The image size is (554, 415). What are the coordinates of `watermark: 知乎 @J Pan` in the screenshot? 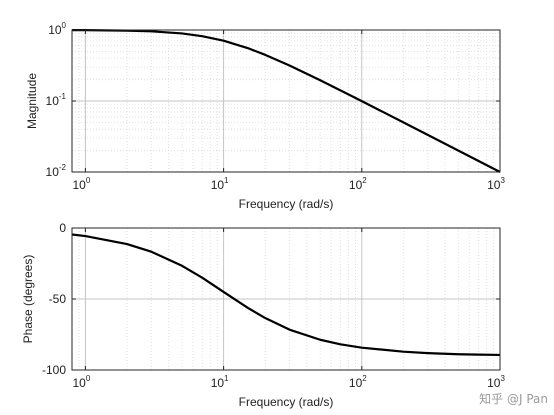 It's located at (513, 399).